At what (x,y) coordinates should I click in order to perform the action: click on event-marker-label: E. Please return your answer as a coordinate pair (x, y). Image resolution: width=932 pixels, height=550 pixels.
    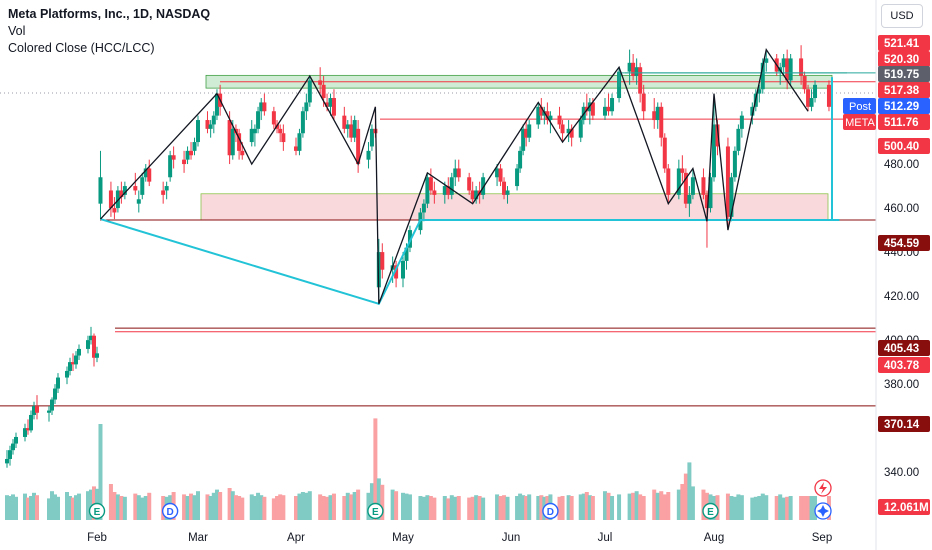
    Looking at the image, I should click on (710, 512).